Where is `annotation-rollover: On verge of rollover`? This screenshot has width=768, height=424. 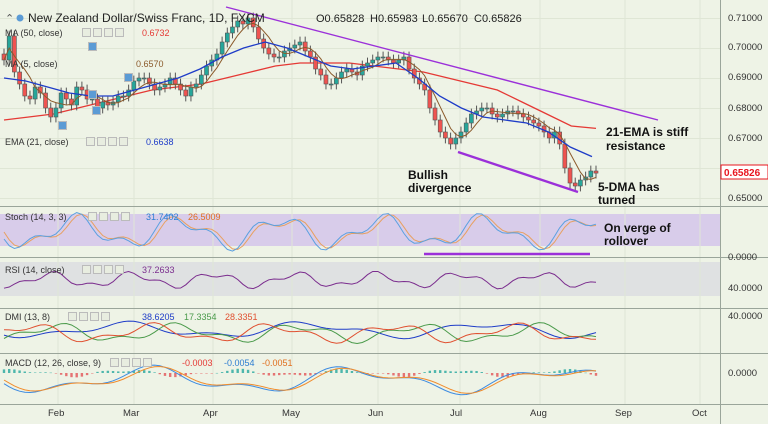 annotation-rollover: On verge of rollover is located at coordinates (639, 234).